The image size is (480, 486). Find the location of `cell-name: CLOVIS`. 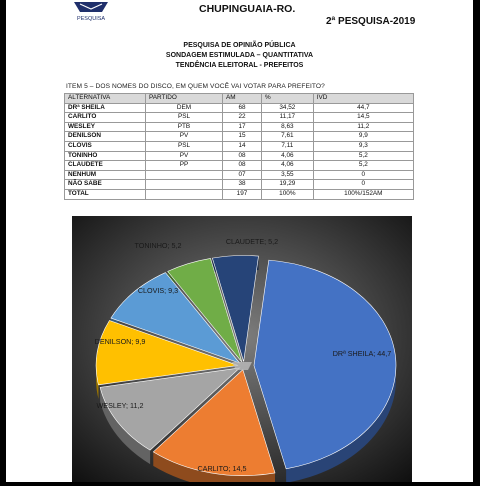

cell-name: CLOVIS is located at coordinates (105, 146).